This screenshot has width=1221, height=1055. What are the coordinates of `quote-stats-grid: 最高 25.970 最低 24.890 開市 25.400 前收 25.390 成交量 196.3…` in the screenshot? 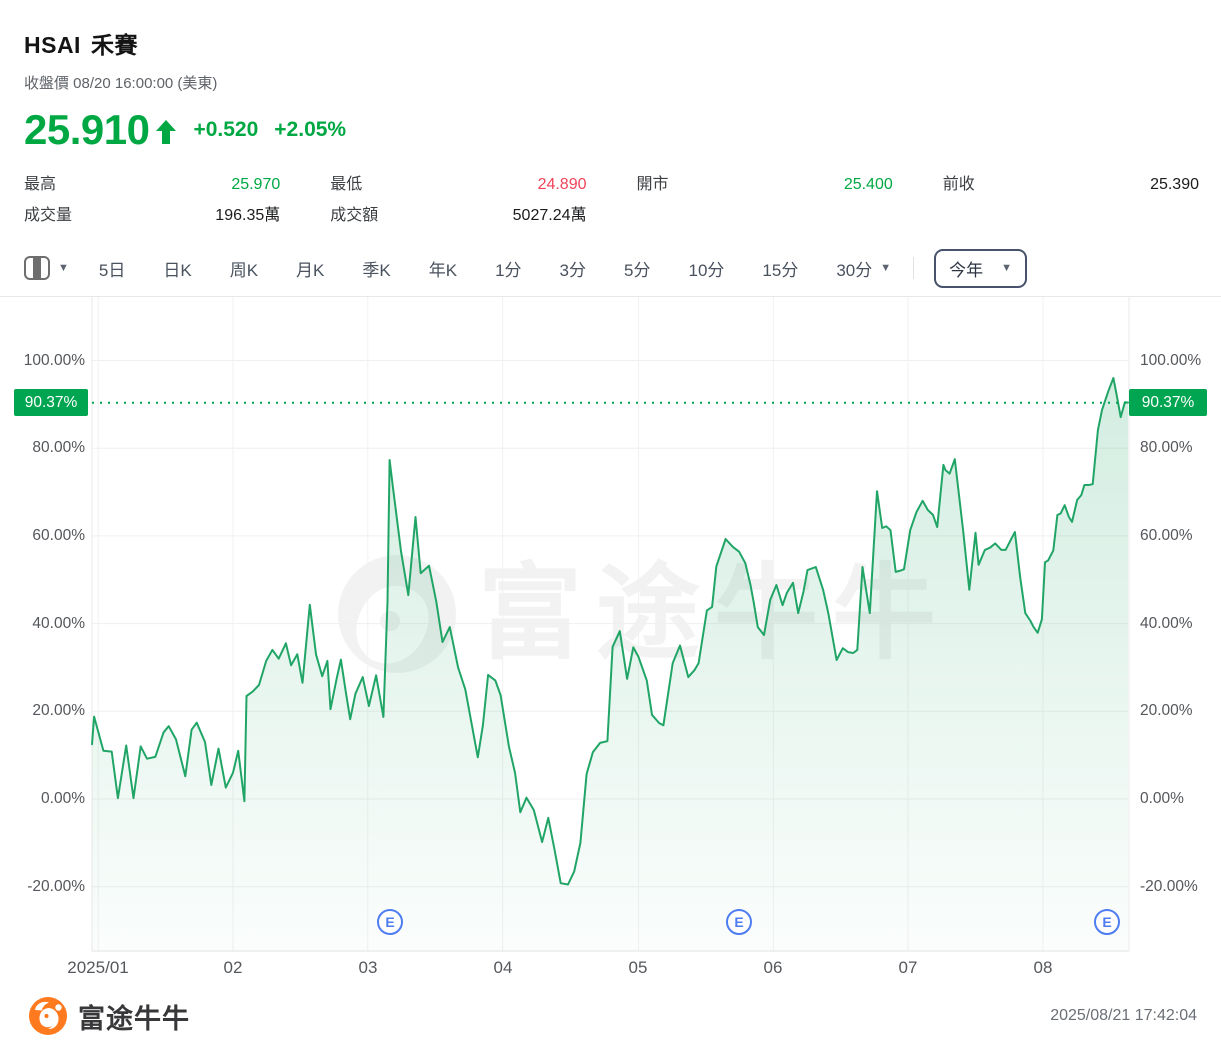 It's located at (611, 197).